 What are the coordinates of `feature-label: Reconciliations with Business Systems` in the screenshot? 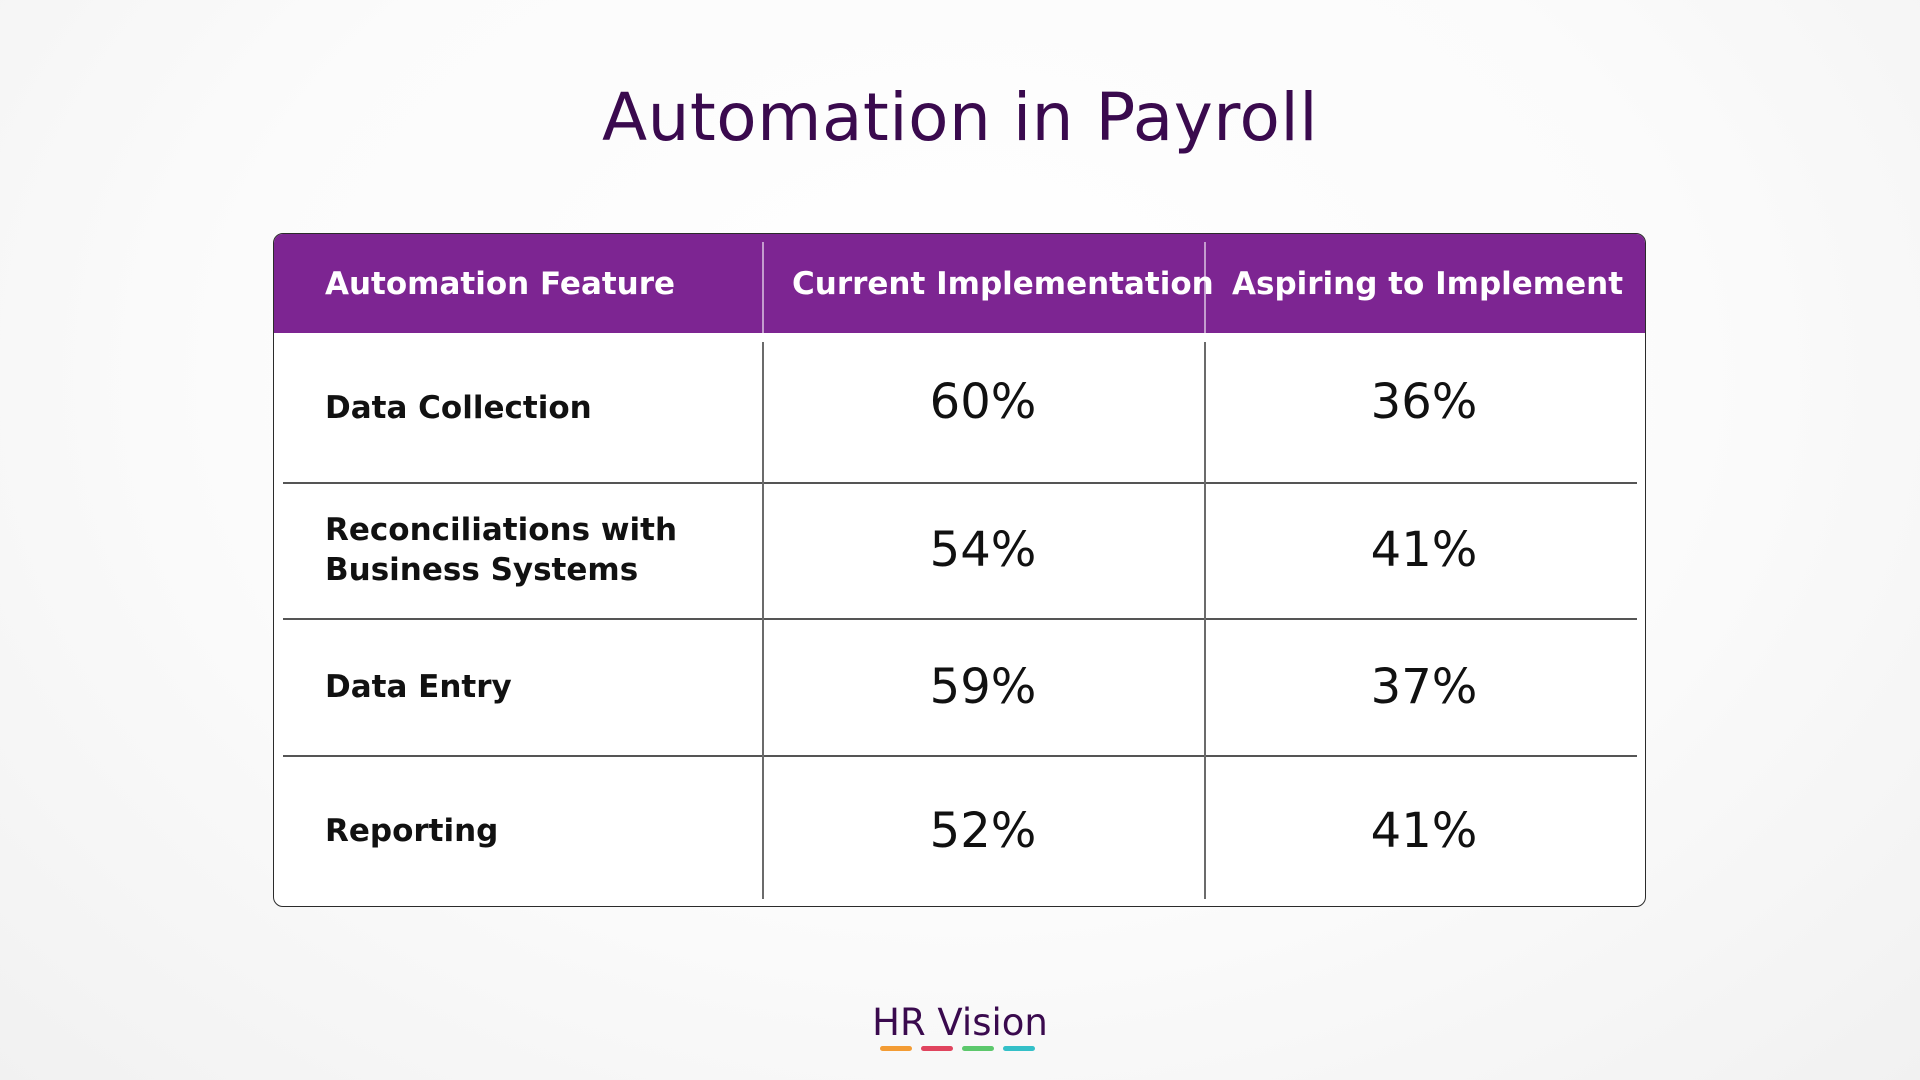 It's located at (535, 550).